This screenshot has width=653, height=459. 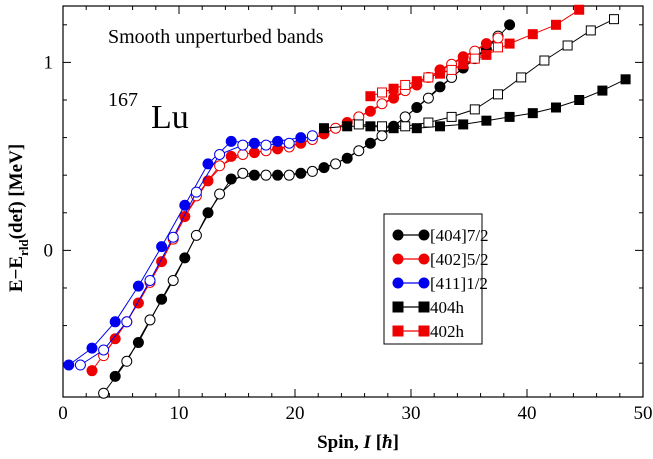 I want to click on legend-label: 404h, so click(x=447, y=307).